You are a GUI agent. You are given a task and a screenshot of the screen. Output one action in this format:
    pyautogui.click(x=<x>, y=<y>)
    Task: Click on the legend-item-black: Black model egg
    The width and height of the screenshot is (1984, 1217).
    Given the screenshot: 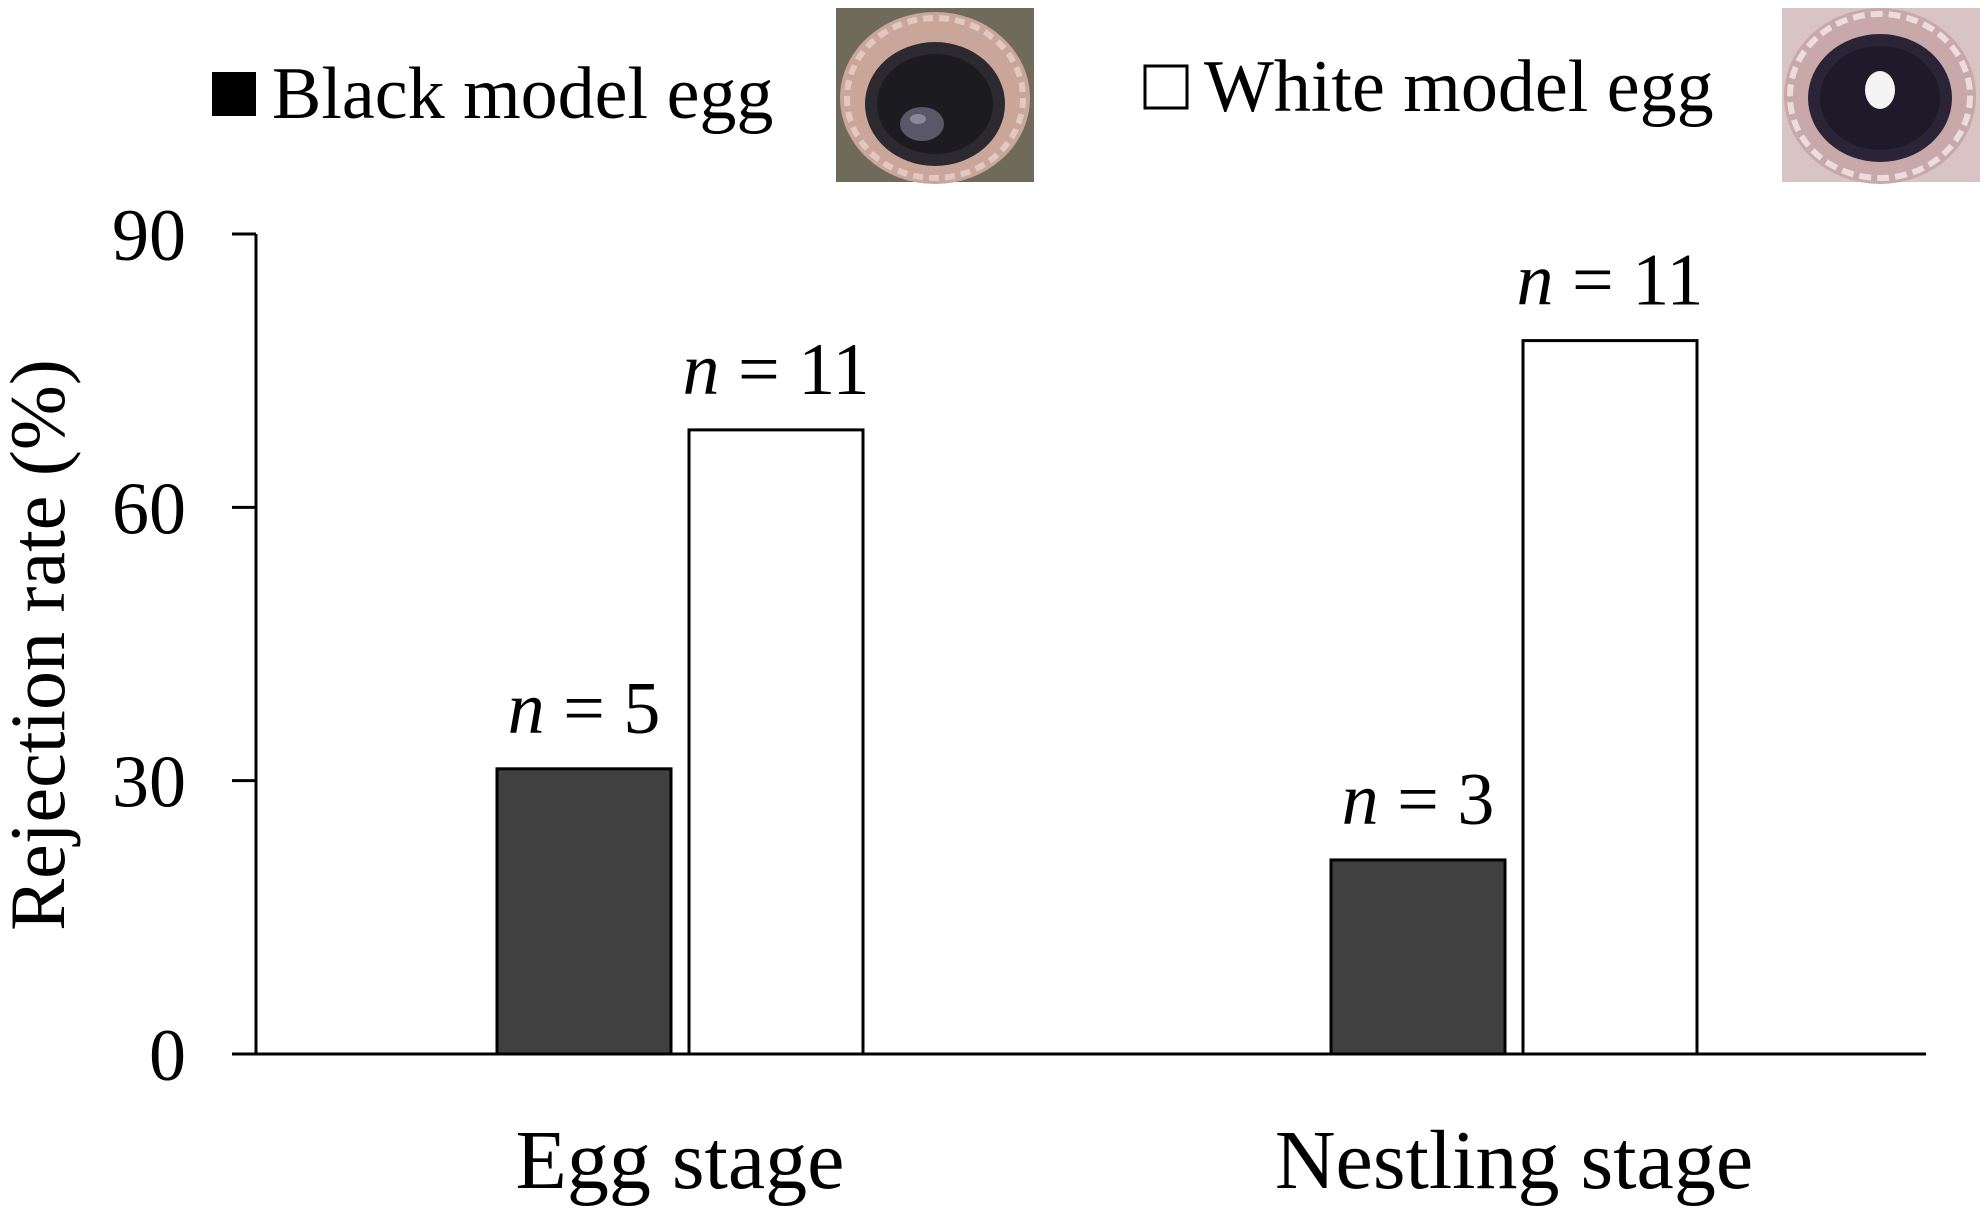 What is the action you would take?
    pyautogui.click(x=623, y=96)
    